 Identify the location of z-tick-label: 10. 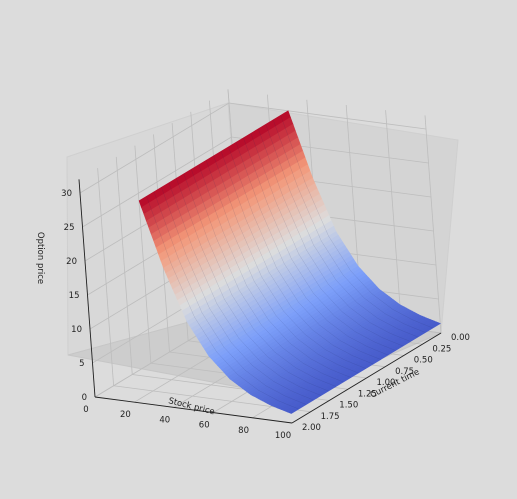
(76, 330).